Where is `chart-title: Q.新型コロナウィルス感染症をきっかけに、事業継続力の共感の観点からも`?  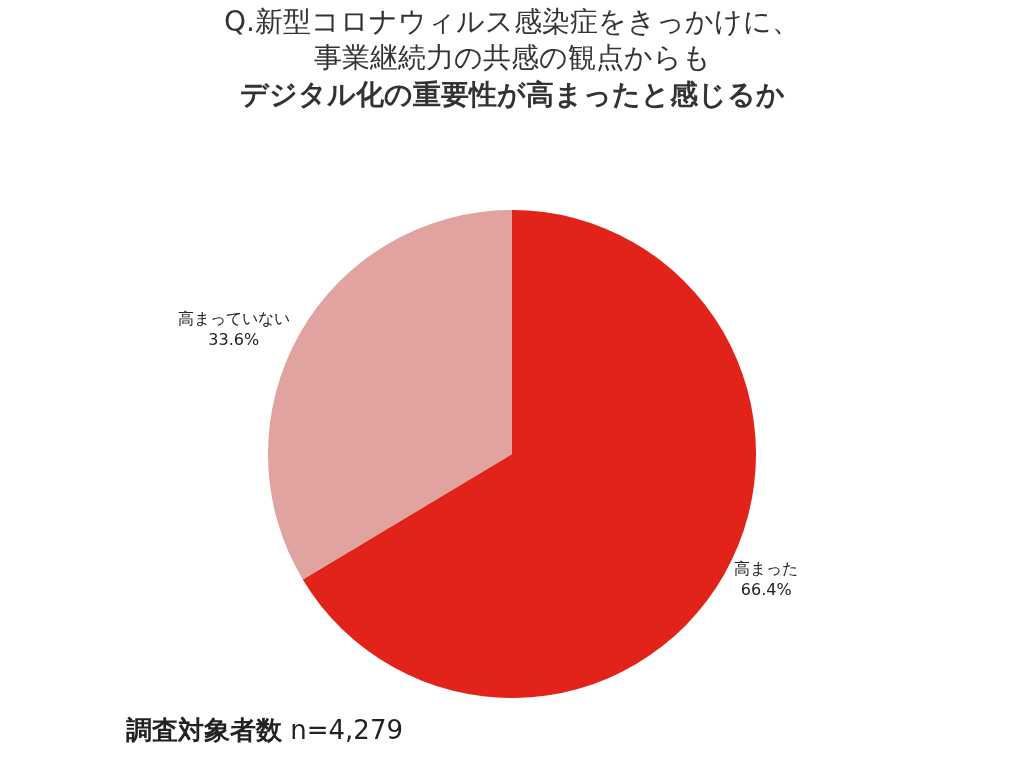 chart-title: Q.新型コロナウィルス感染症をきっかけに、事業継続力の共感の観点からも is located at coordinates (512, 39).